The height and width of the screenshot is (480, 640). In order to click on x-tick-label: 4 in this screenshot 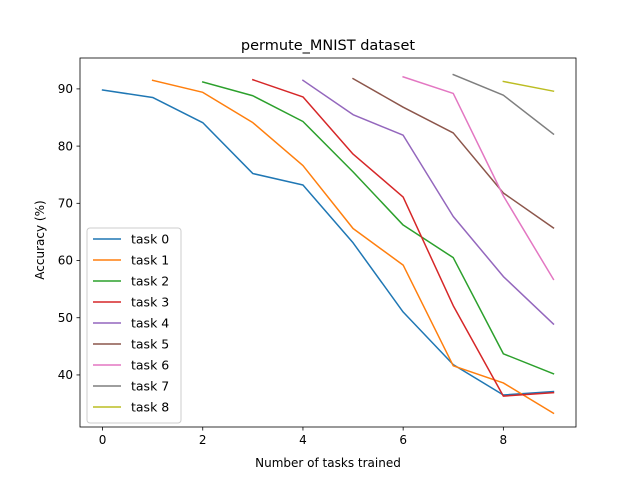, I will do `click(303, 440)`.